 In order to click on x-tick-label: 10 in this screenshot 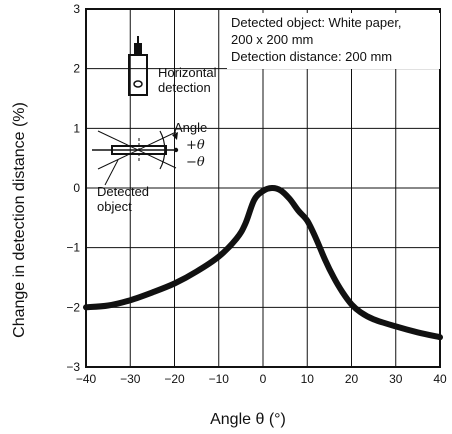, I will do `click(308, 379)`.